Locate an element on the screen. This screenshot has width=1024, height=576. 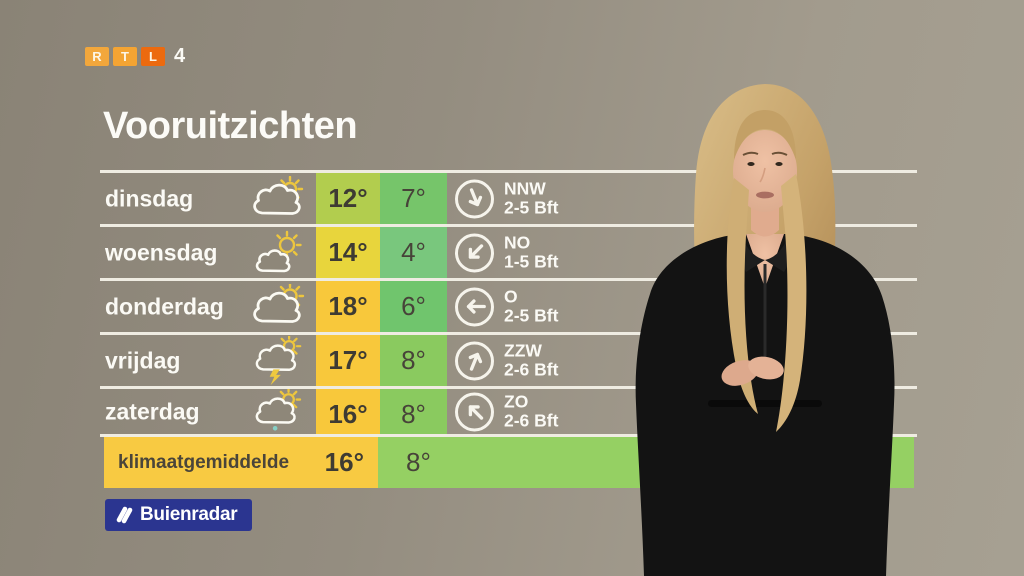
presenter-nose is located at coordinates (762, 175).